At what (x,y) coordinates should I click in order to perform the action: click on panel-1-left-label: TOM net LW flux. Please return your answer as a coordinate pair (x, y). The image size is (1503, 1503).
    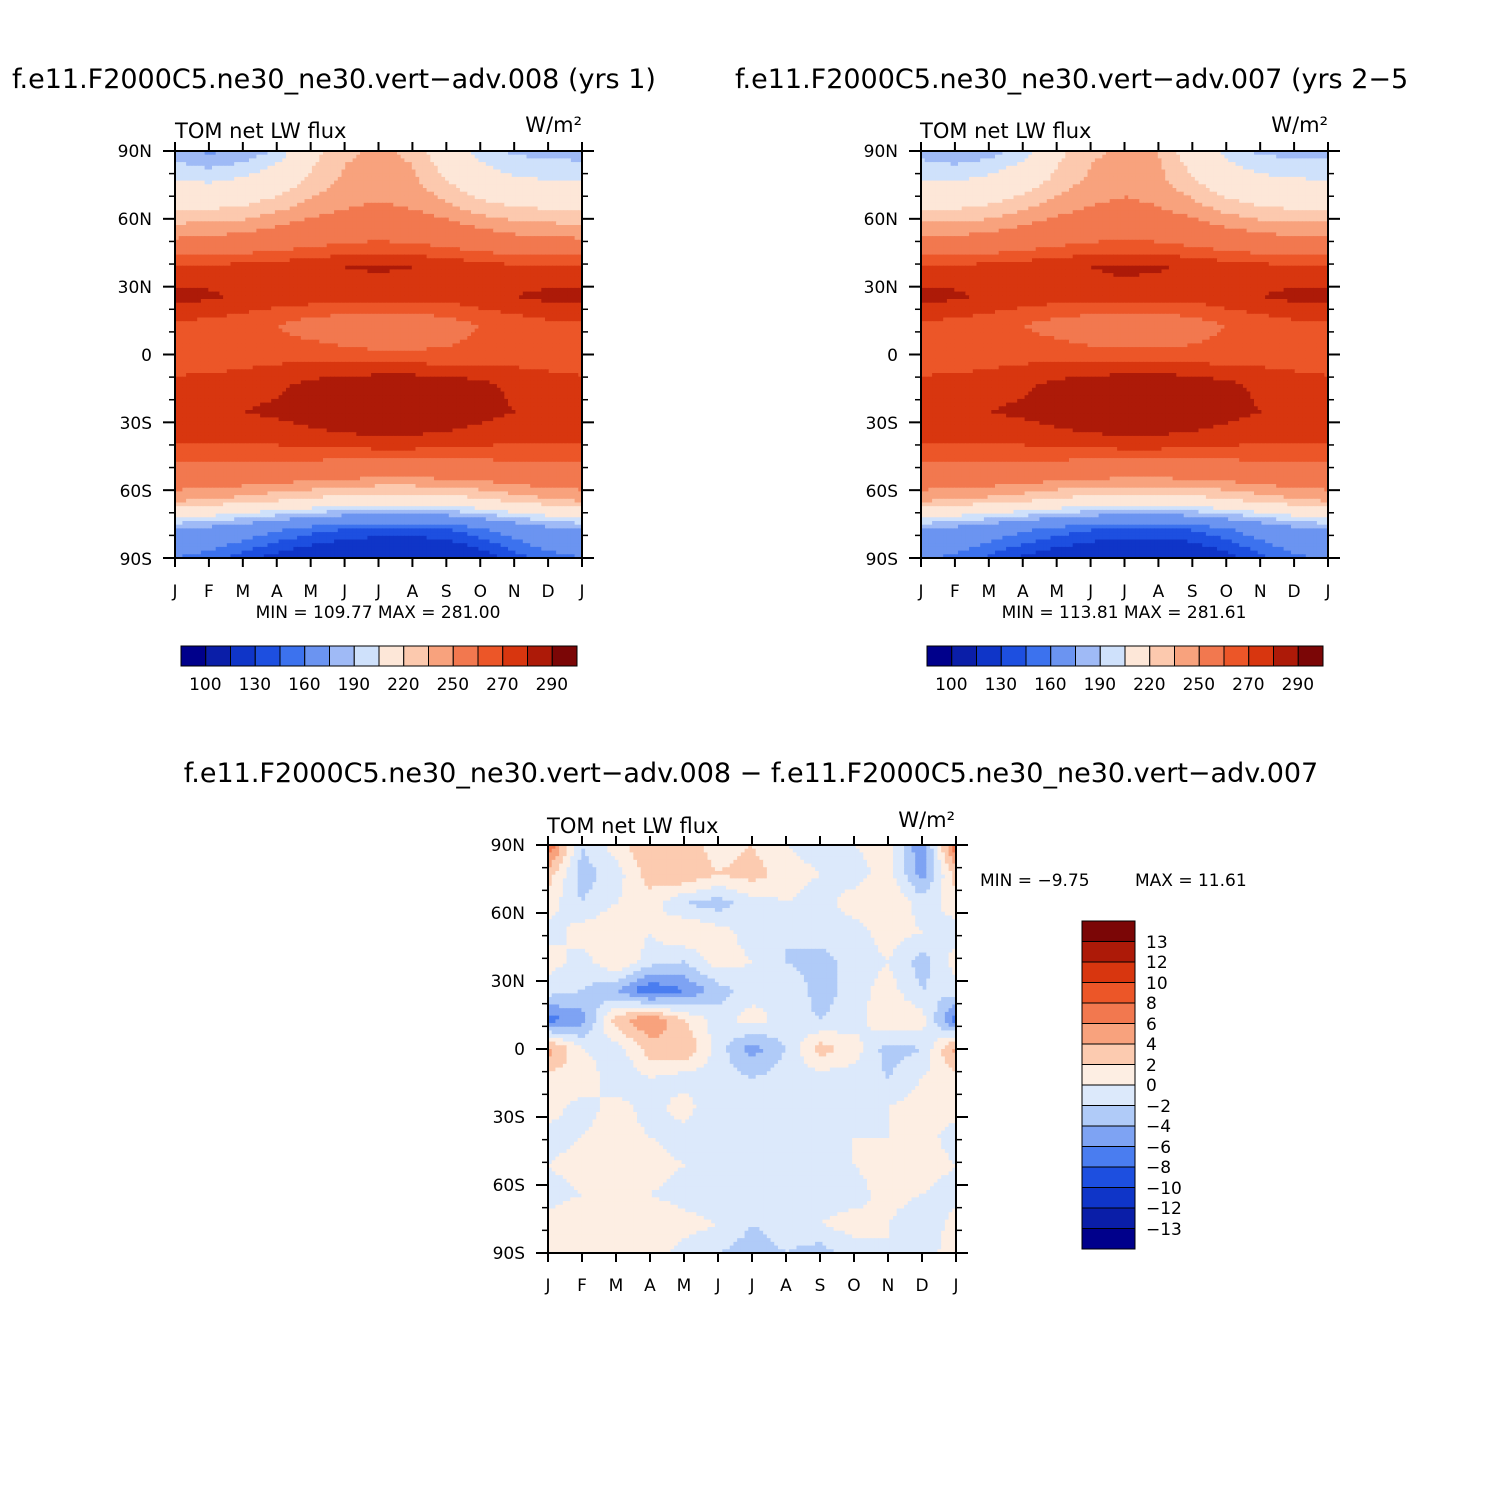
    Looking at the image, I should click on (260, 131).